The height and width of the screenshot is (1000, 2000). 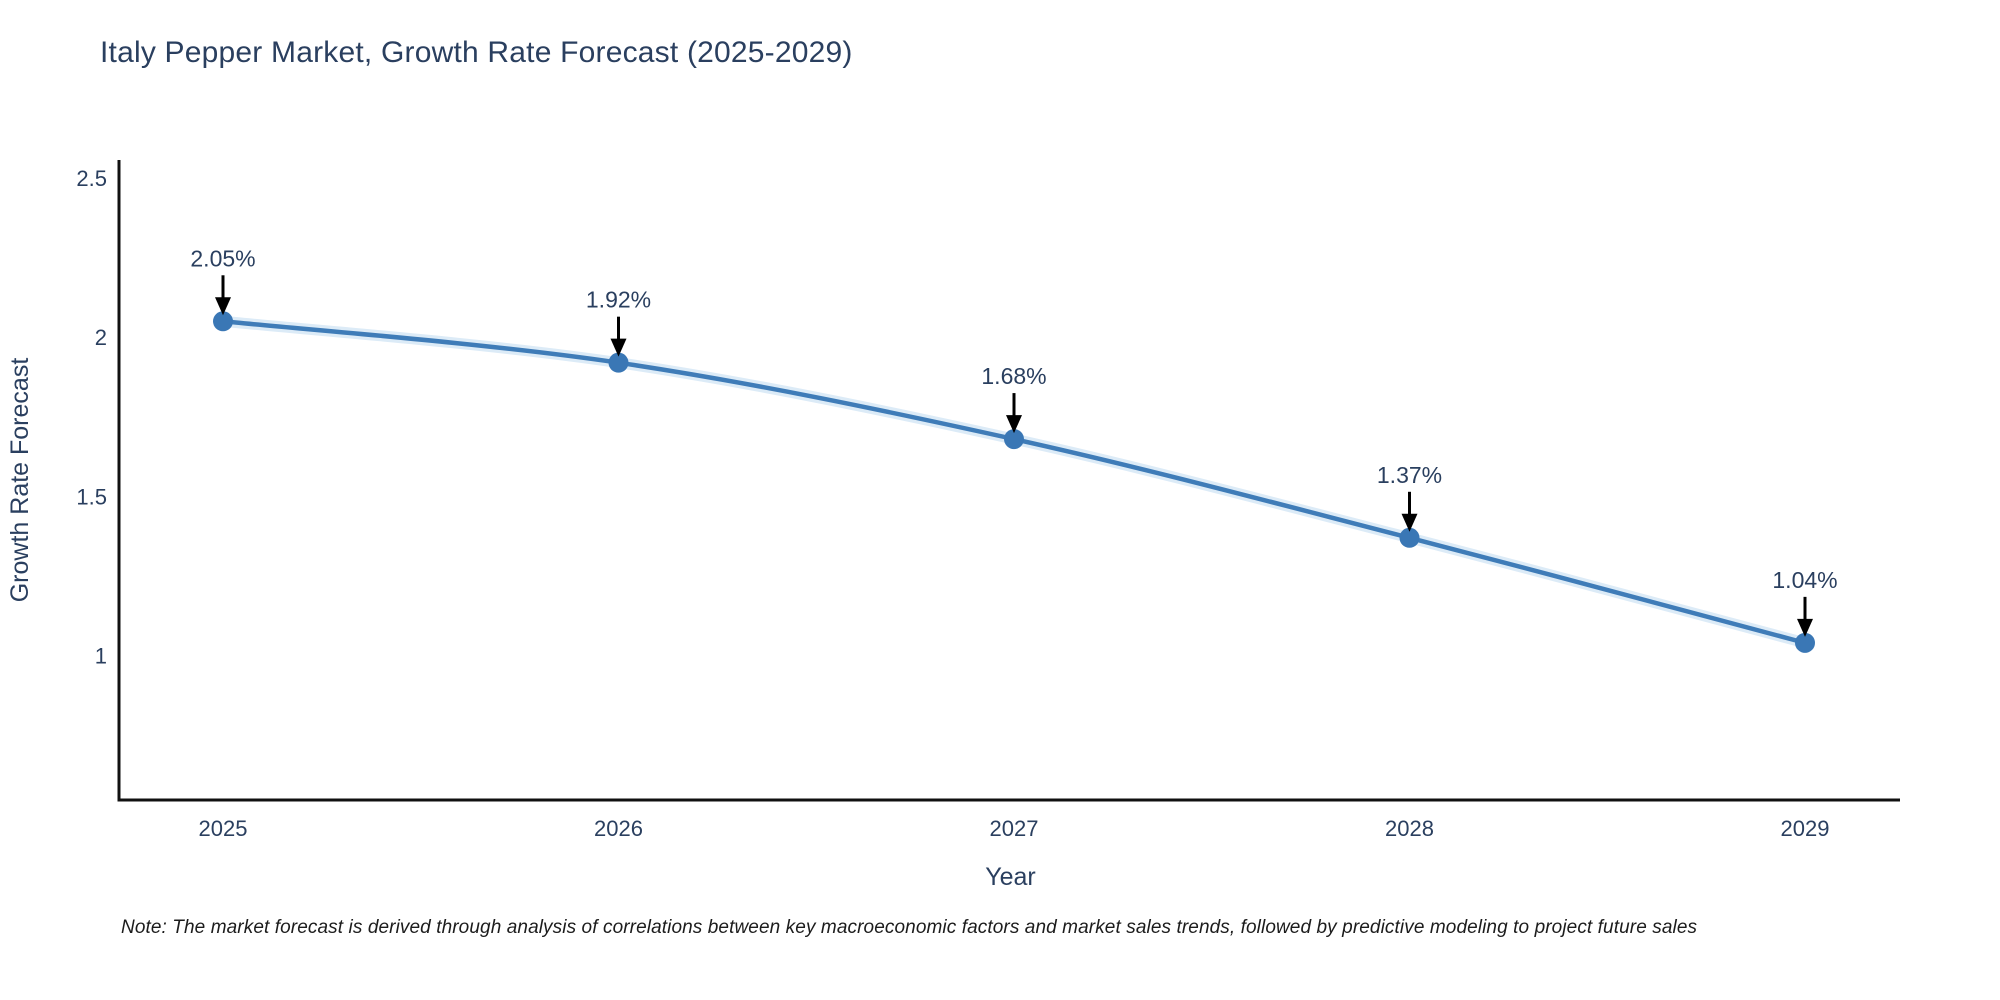 I want to click on x-tick-label: 2027, so click(x=1014, y=828).